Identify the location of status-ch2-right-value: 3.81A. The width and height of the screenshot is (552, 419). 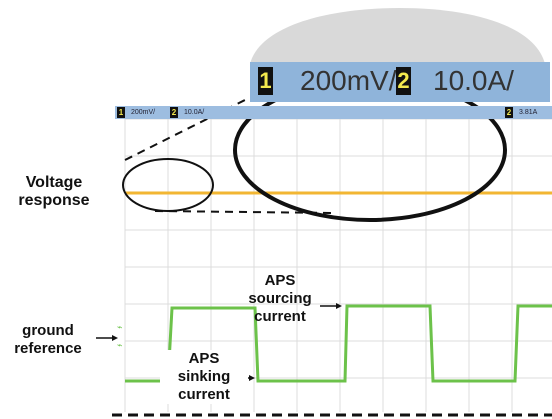
(528, 112).